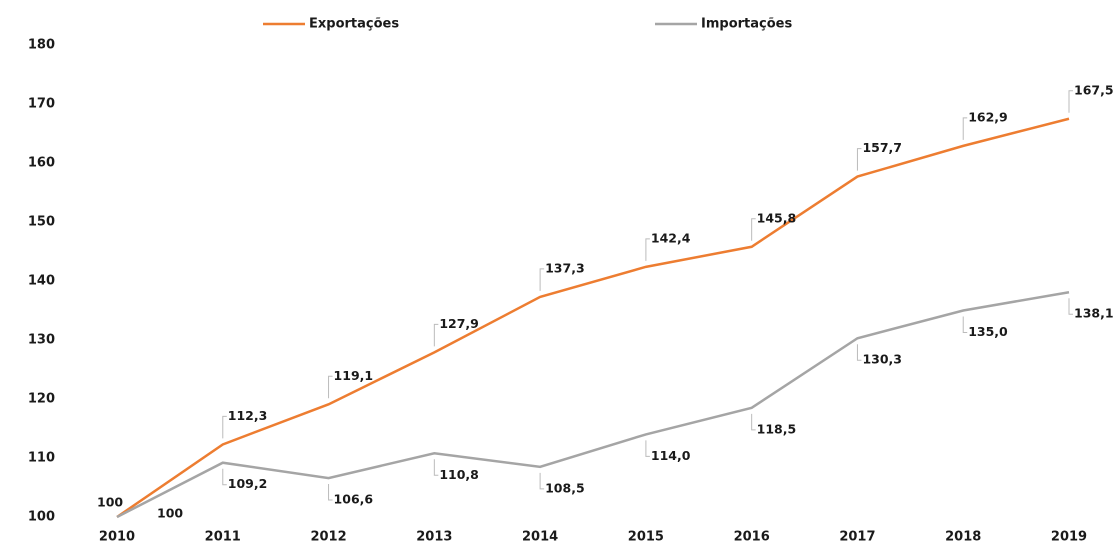 This screenshot has height=544, width=1119. I want to click on data-label: 110,8, so click(459, 474).